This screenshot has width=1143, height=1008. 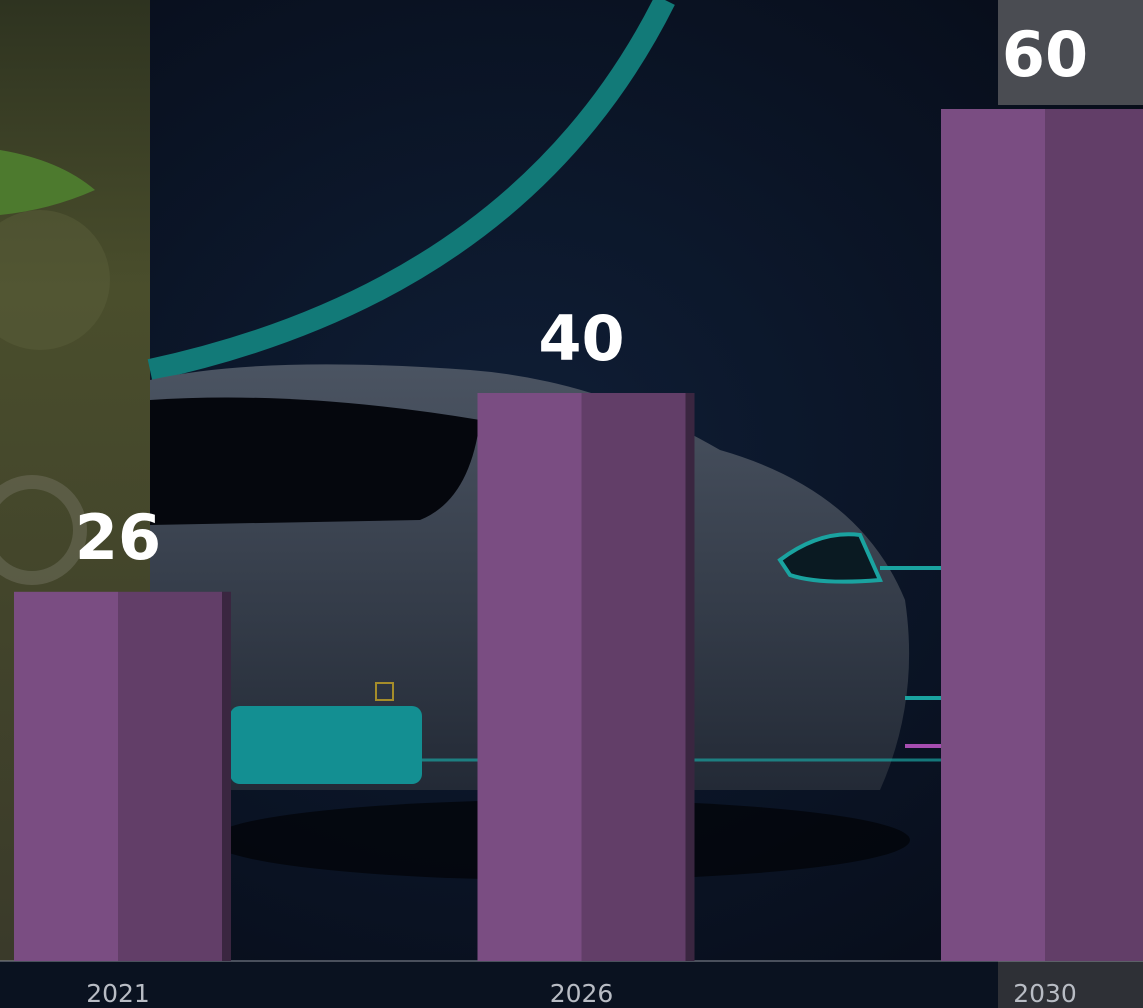 I want to click on value-label: 40, so click(x=581, y=338).